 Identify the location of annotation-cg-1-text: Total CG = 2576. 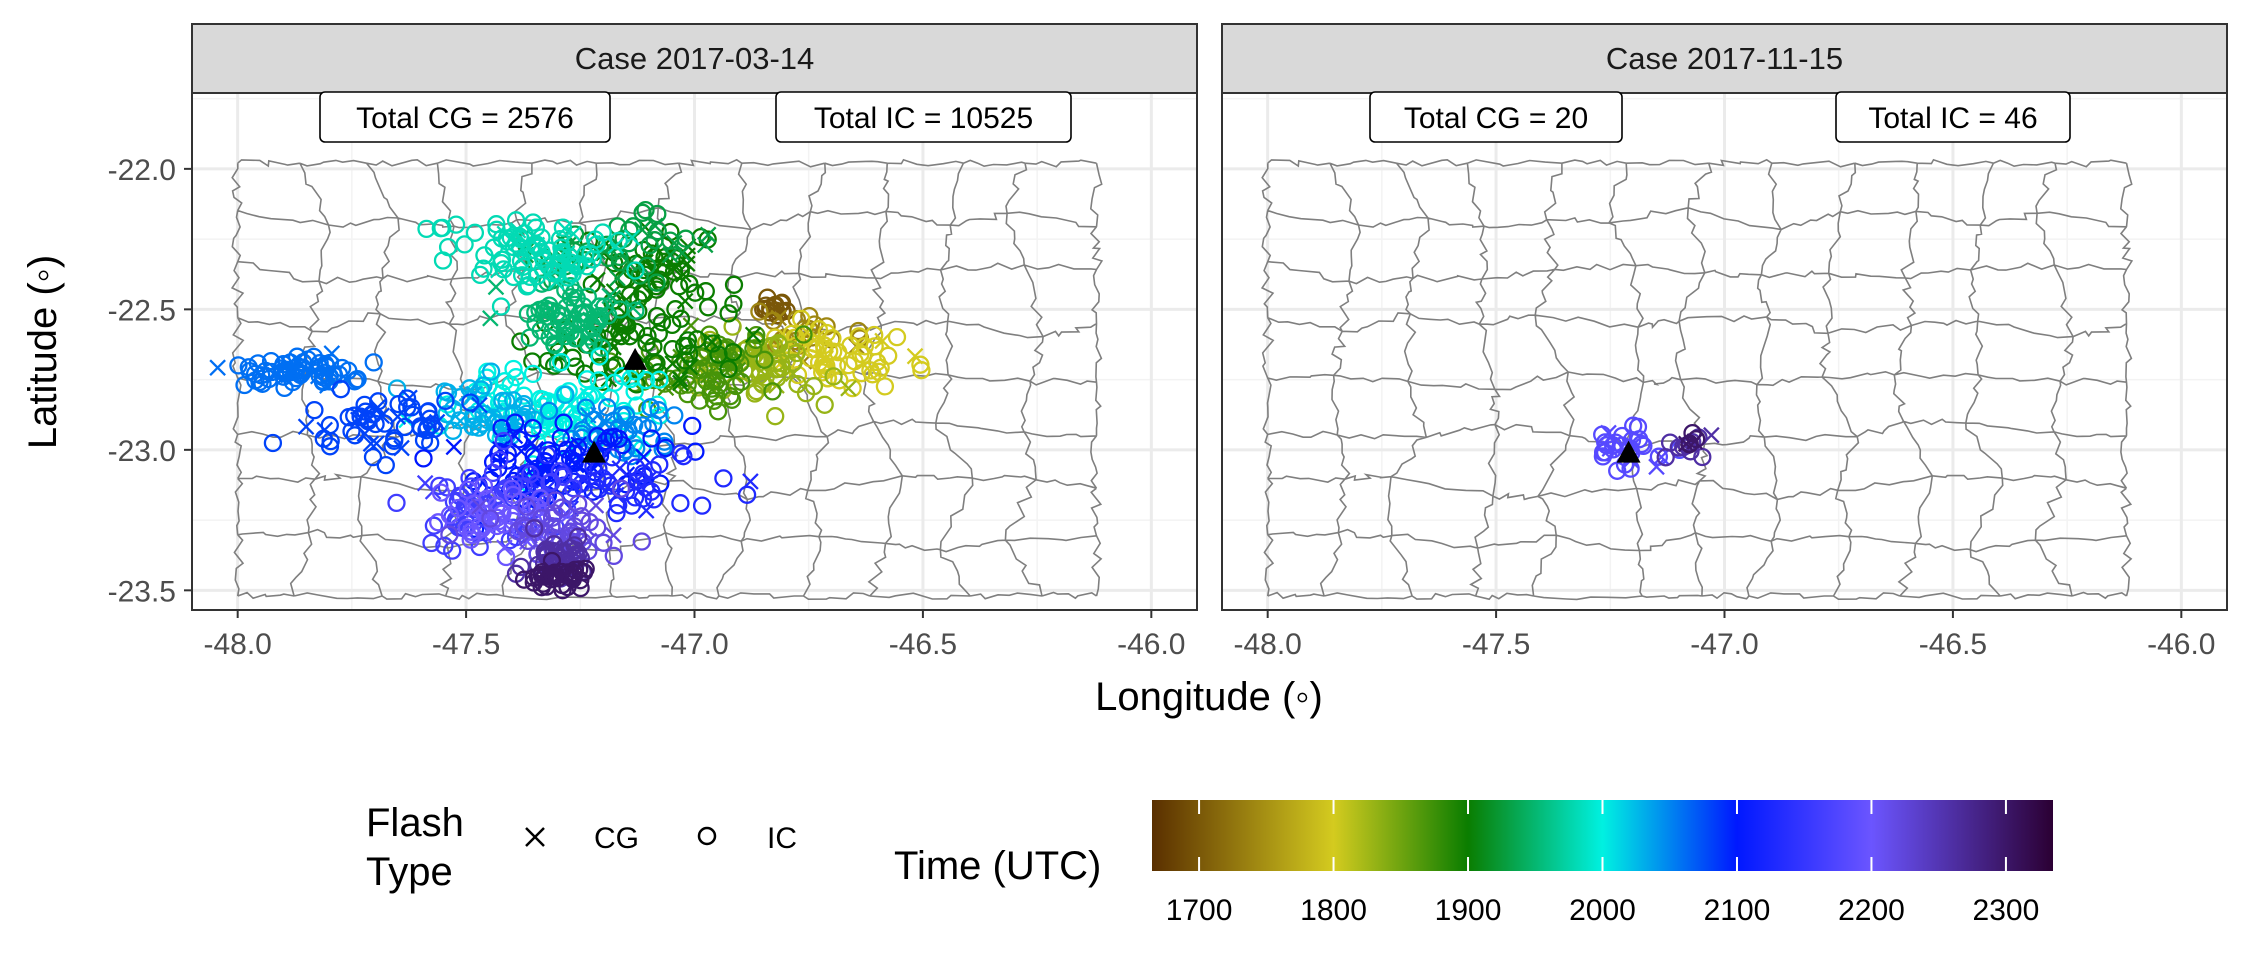
(465, 118).